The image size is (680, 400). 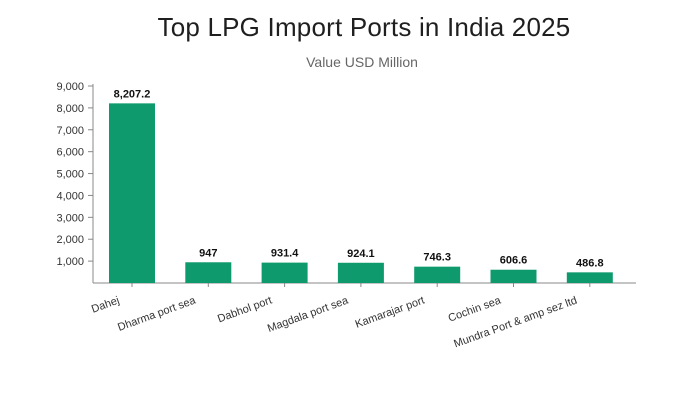 What do you see at coordinates (132, 94) in the screenshot?
I see `data-label: 8,207.2` at bounding box center [132, 94].